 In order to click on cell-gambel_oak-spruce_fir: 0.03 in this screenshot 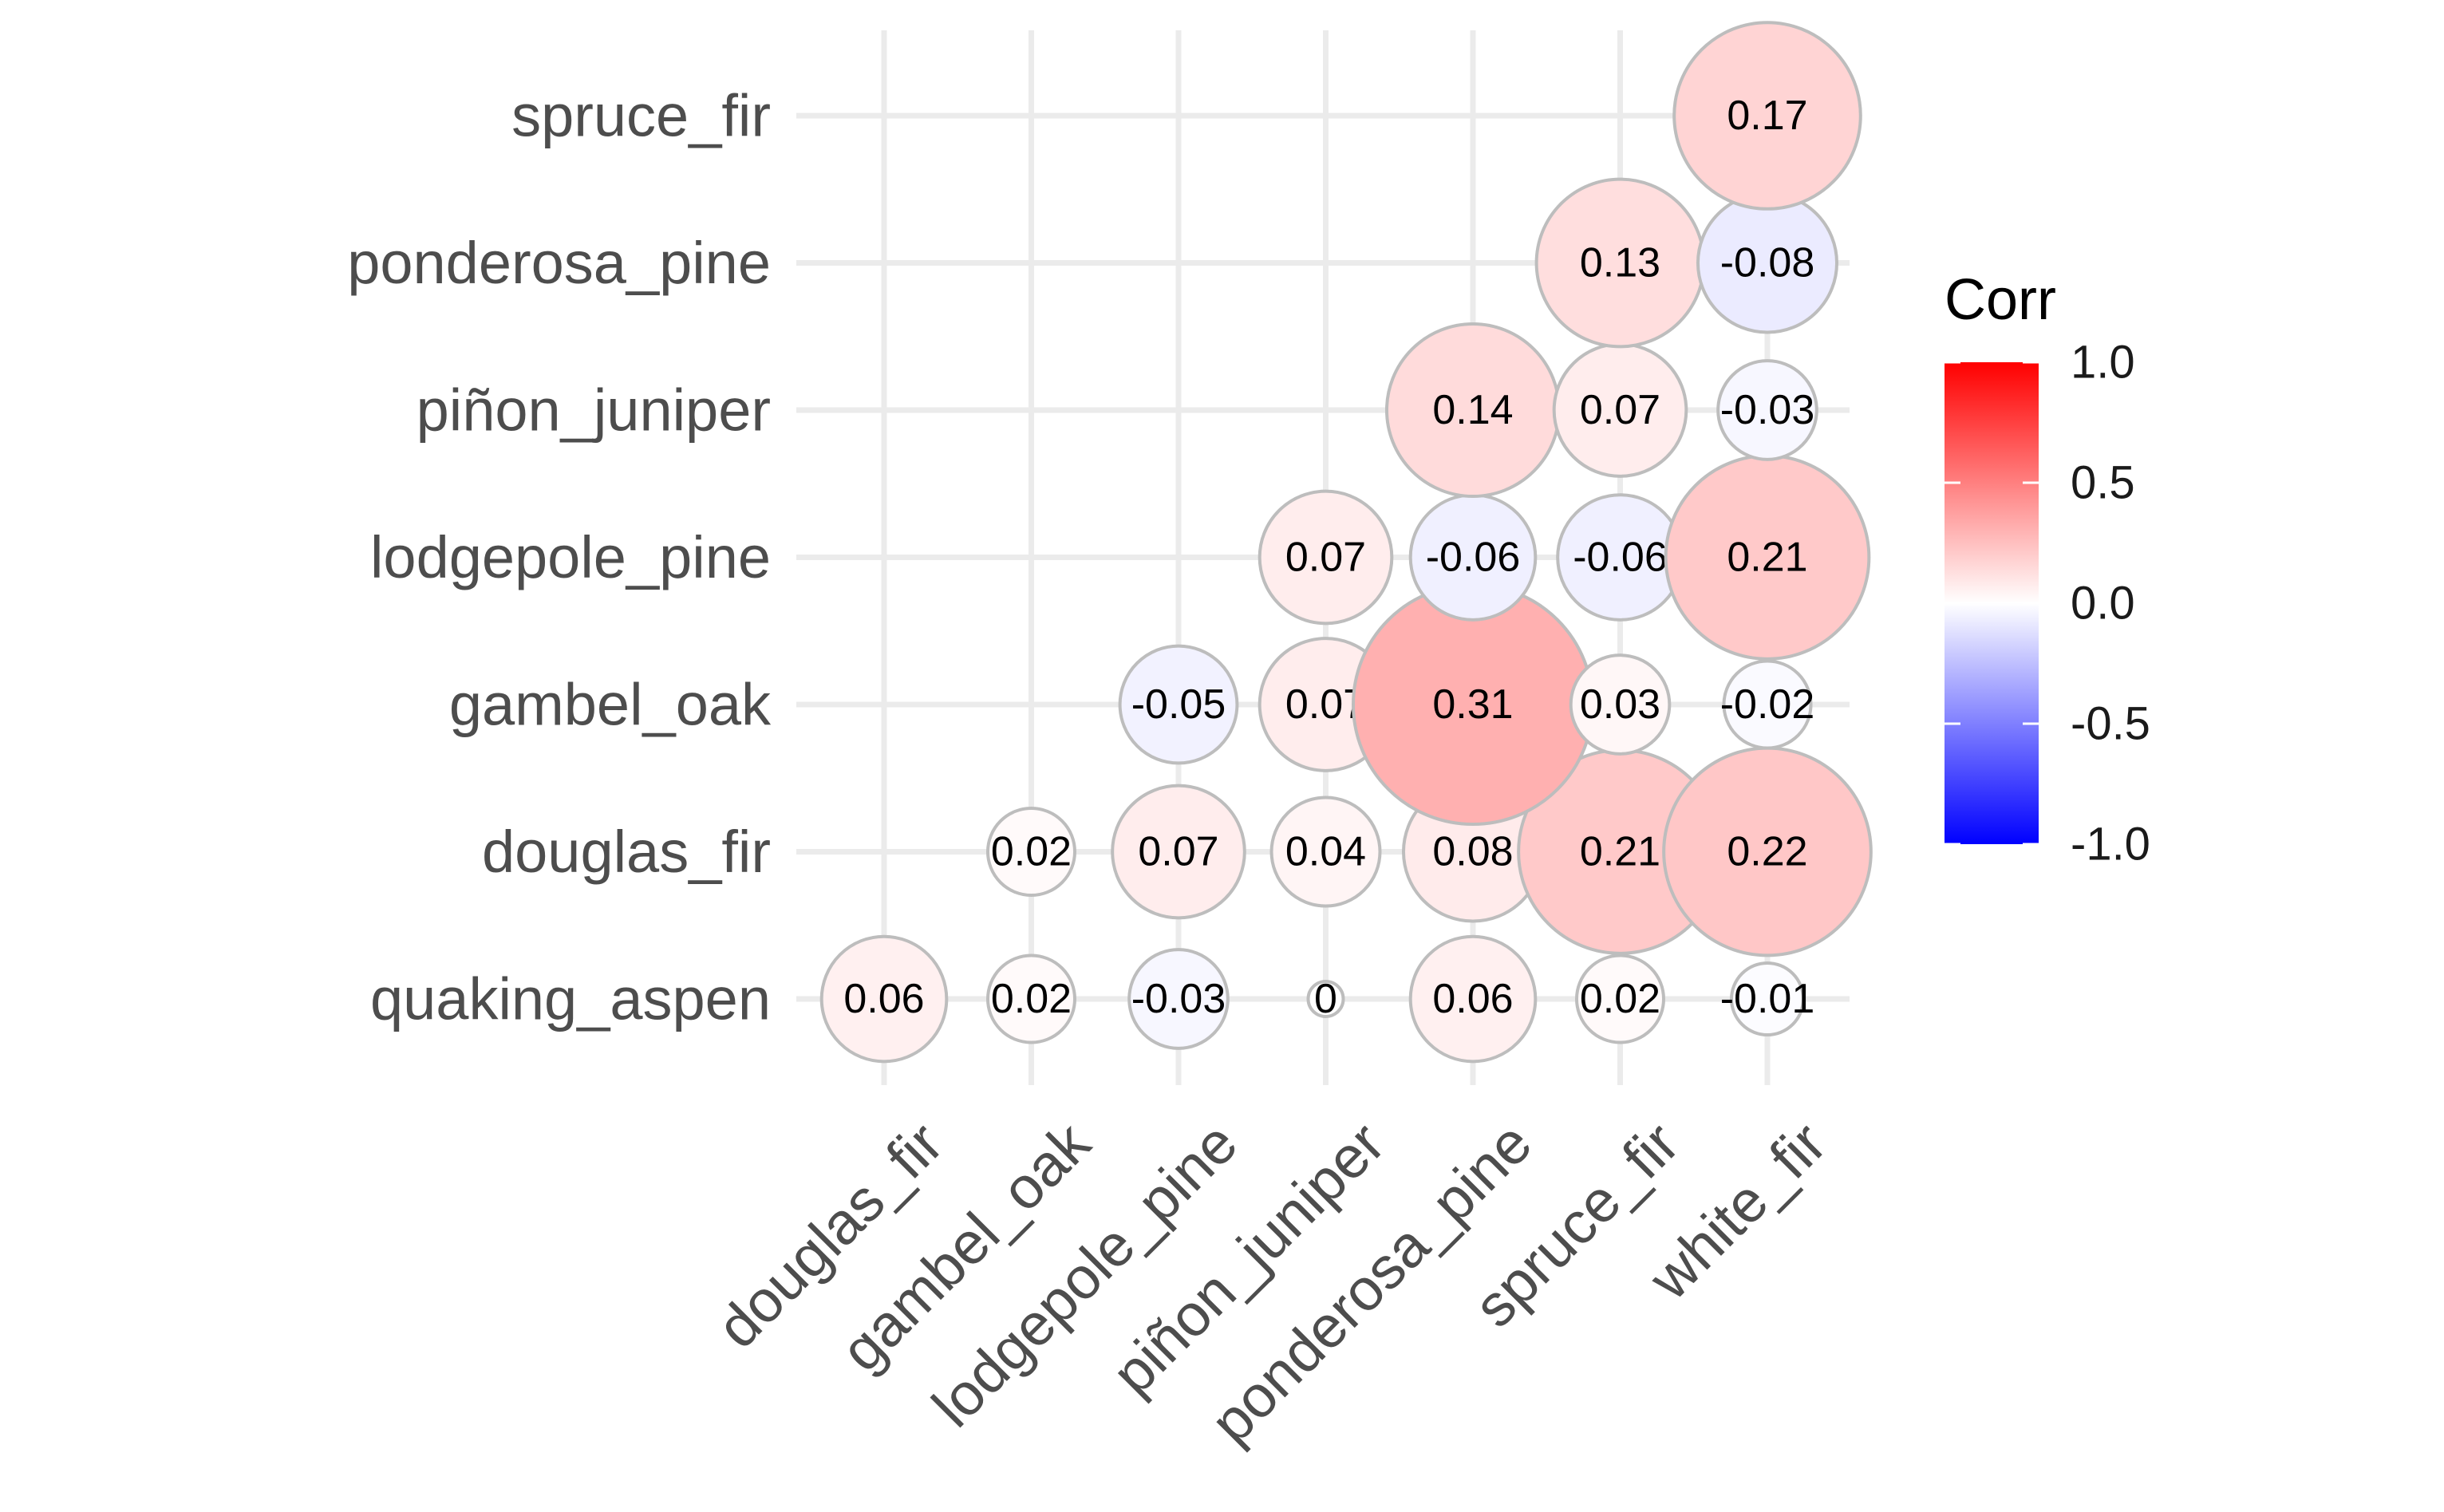, I will do `click(1620, 705)`.